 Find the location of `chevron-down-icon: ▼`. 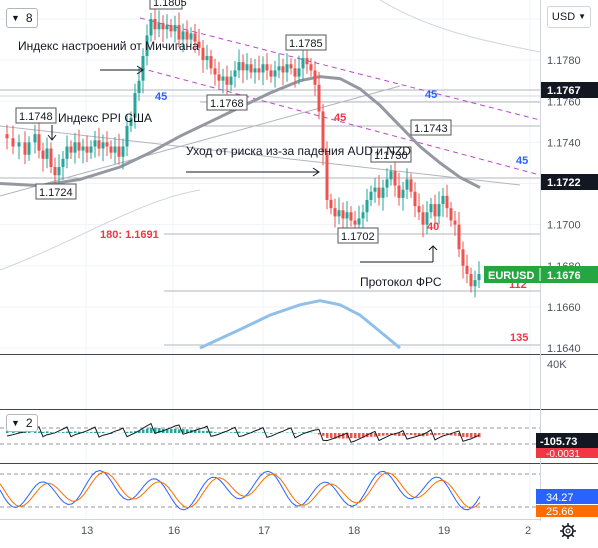

chevron-down-icon: ▼ is located at coordinates (15, 423).